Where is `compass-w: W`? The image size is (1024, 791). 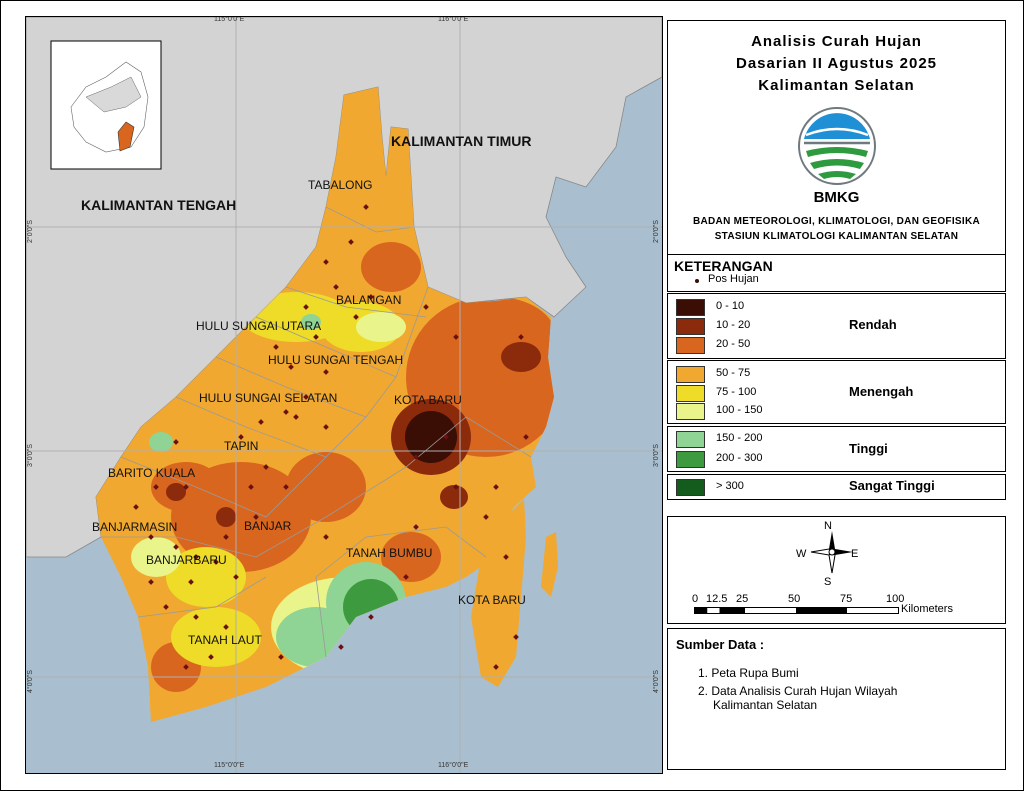
compass-w: W is located at coordinates (801, 554).